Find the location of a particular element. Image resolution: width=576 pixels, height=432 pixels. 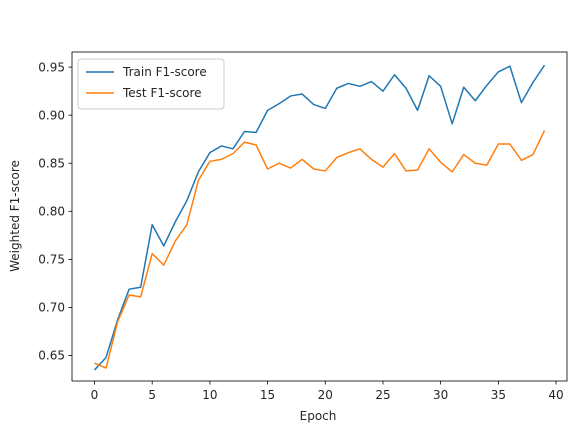

y-tick-label: 0.75 is located at coordinates (51, 260).